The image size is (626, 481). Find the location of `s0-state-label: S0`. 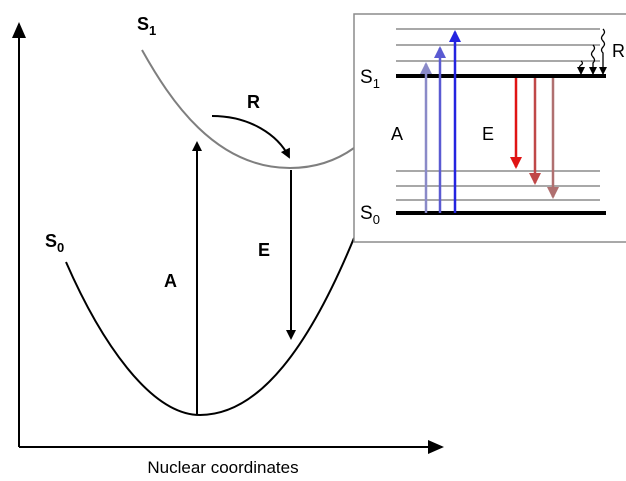

s0-state-label: S0 is located at coordinates (54, 243).